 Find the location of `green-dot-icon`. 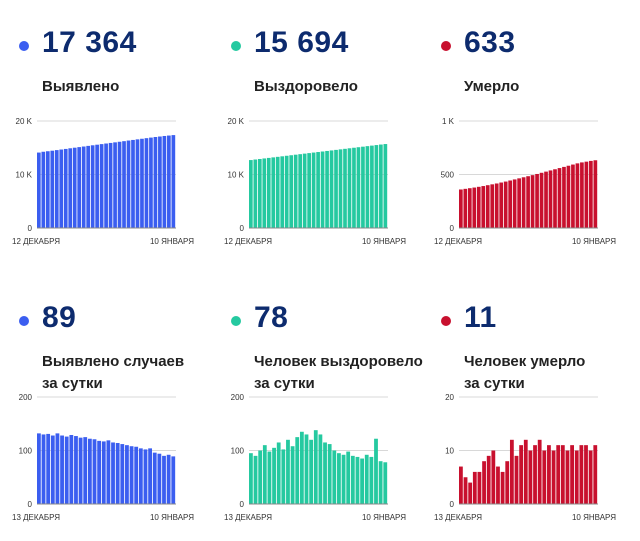

green-dot-icon is located at coordinates (236, 321).